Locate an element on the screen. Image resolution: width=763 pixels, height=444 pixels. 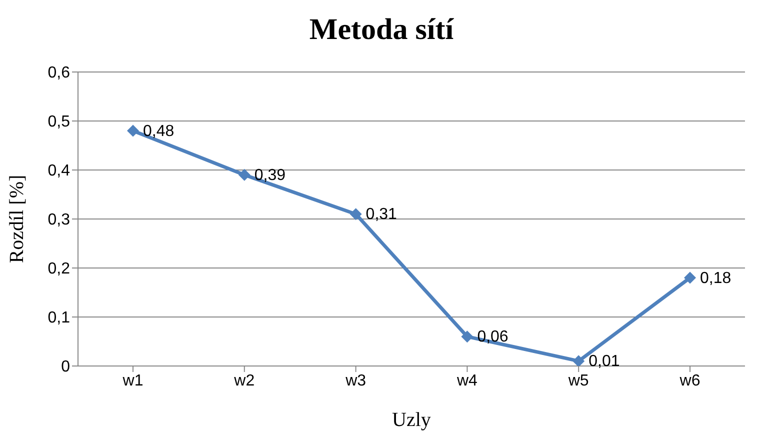
data-label: 0,18 is located at coordinates (716, 278).